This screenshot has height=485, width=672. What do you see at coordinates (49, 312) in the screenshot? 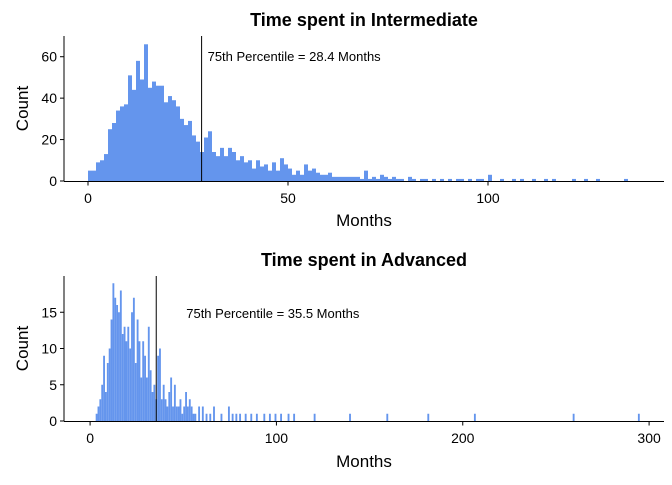
I see `y-tick-label: 15` at bounding box center [49, 312].